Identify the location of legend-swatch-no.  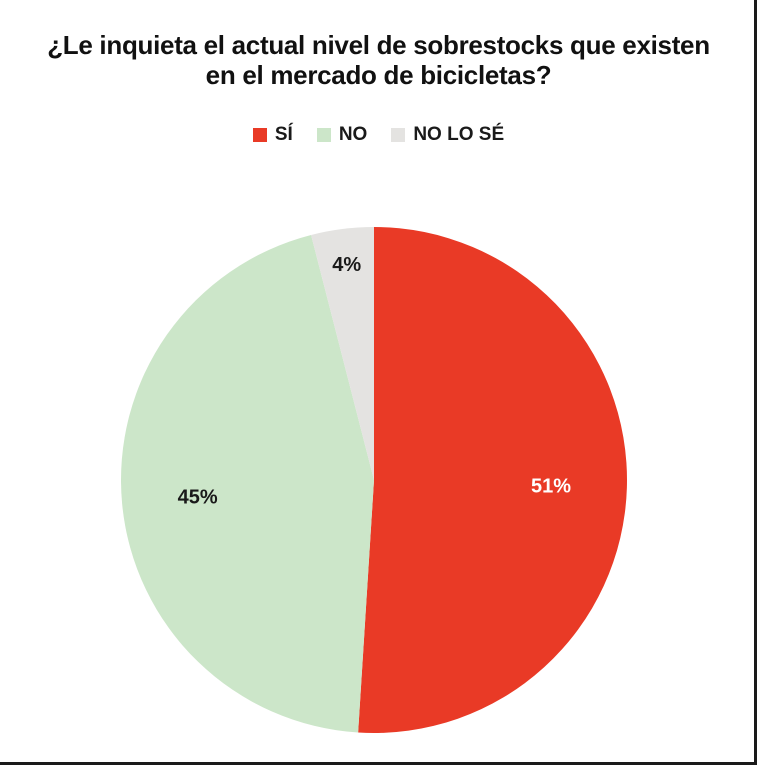
(323, 135).